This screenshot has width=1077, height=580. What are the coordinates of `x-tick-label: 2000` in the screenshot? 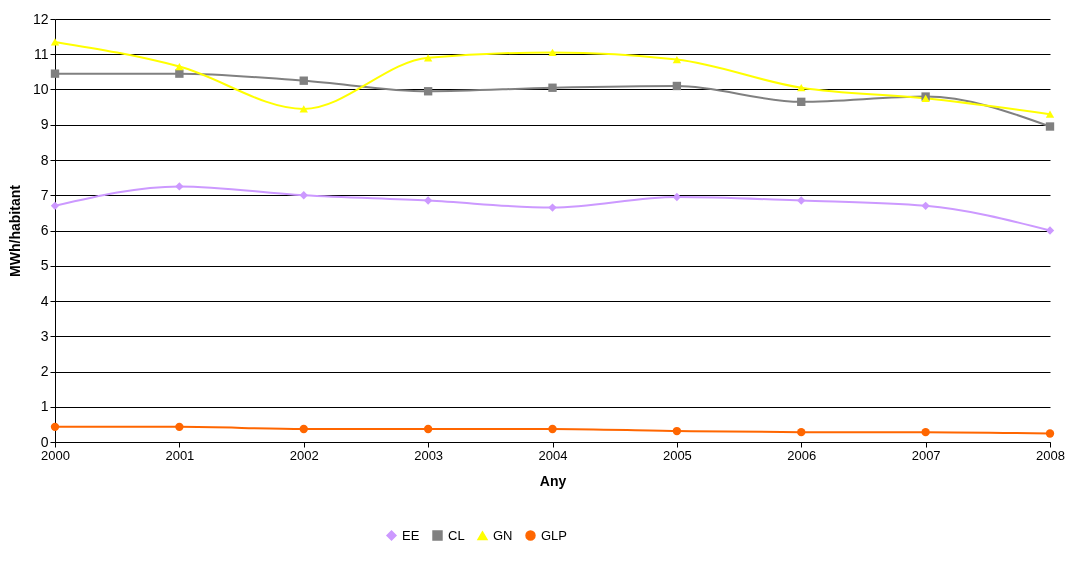 It's located at (55, 455).